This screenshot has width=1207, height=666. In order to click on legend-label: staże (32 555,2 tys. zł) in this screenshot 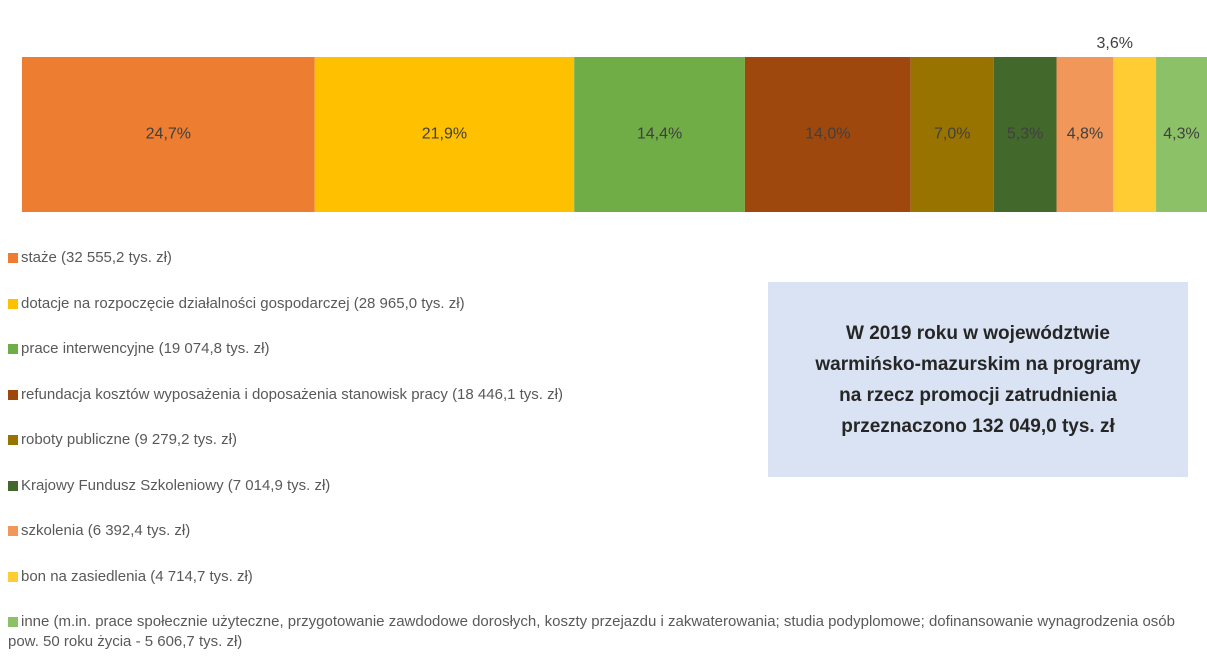, I will do `click(96, 257)`.